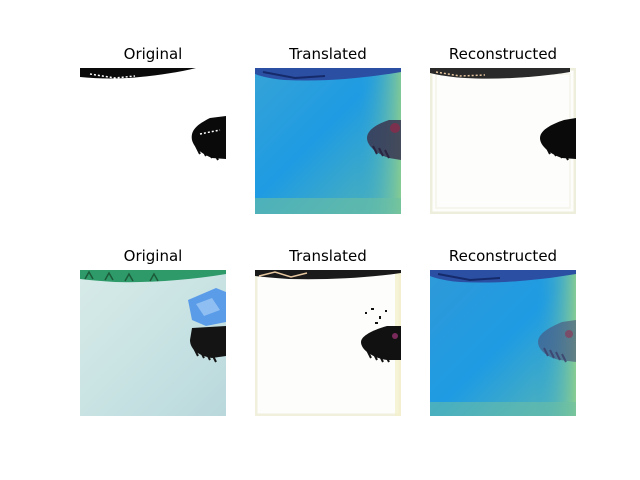 The image size is (640, 480). I want to click on image-reconstructed-blue, so click(503, 343).